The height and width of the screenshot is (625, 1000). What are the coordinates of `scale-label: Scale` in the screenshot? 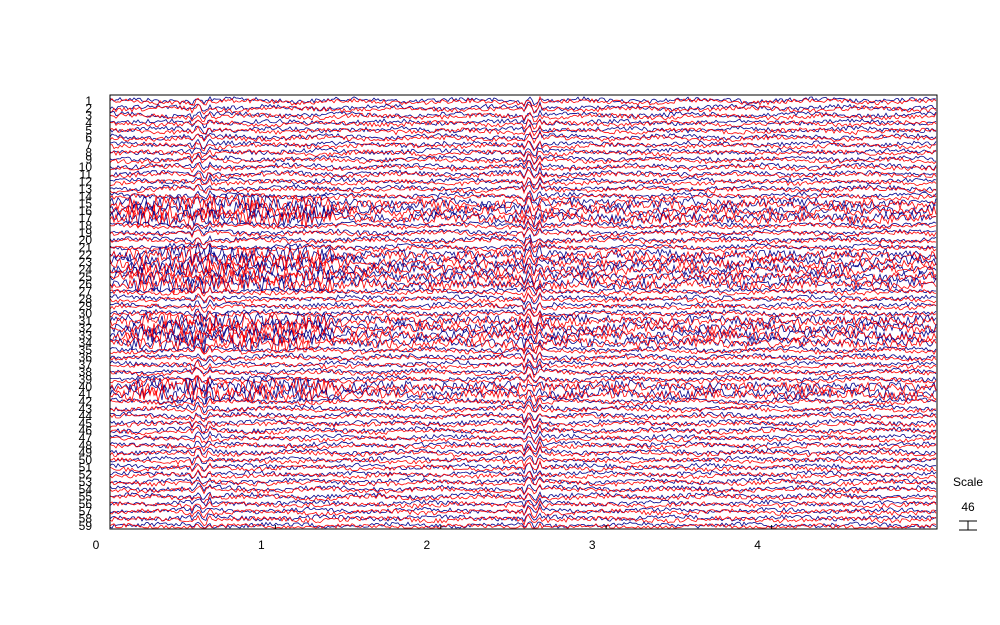 It's located at (968, 482).